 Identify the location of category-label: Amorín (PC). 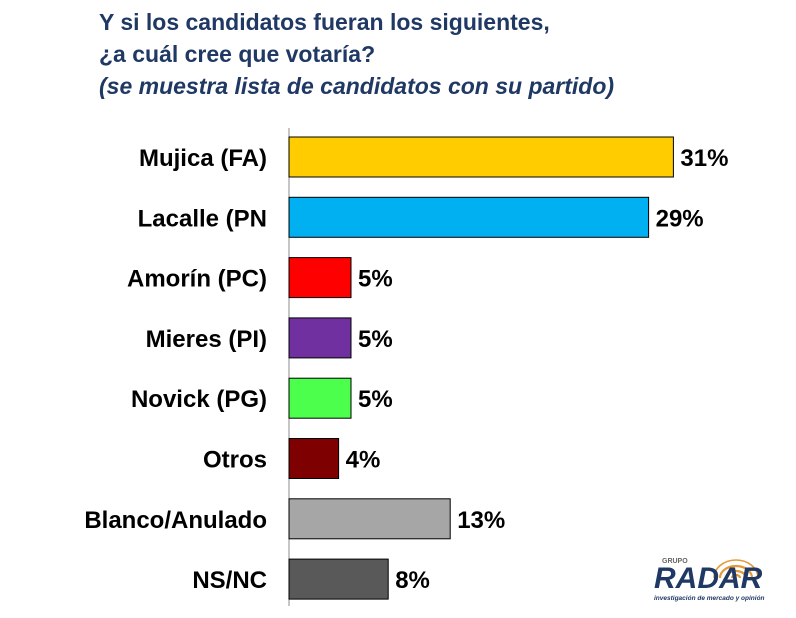
(197, 279).